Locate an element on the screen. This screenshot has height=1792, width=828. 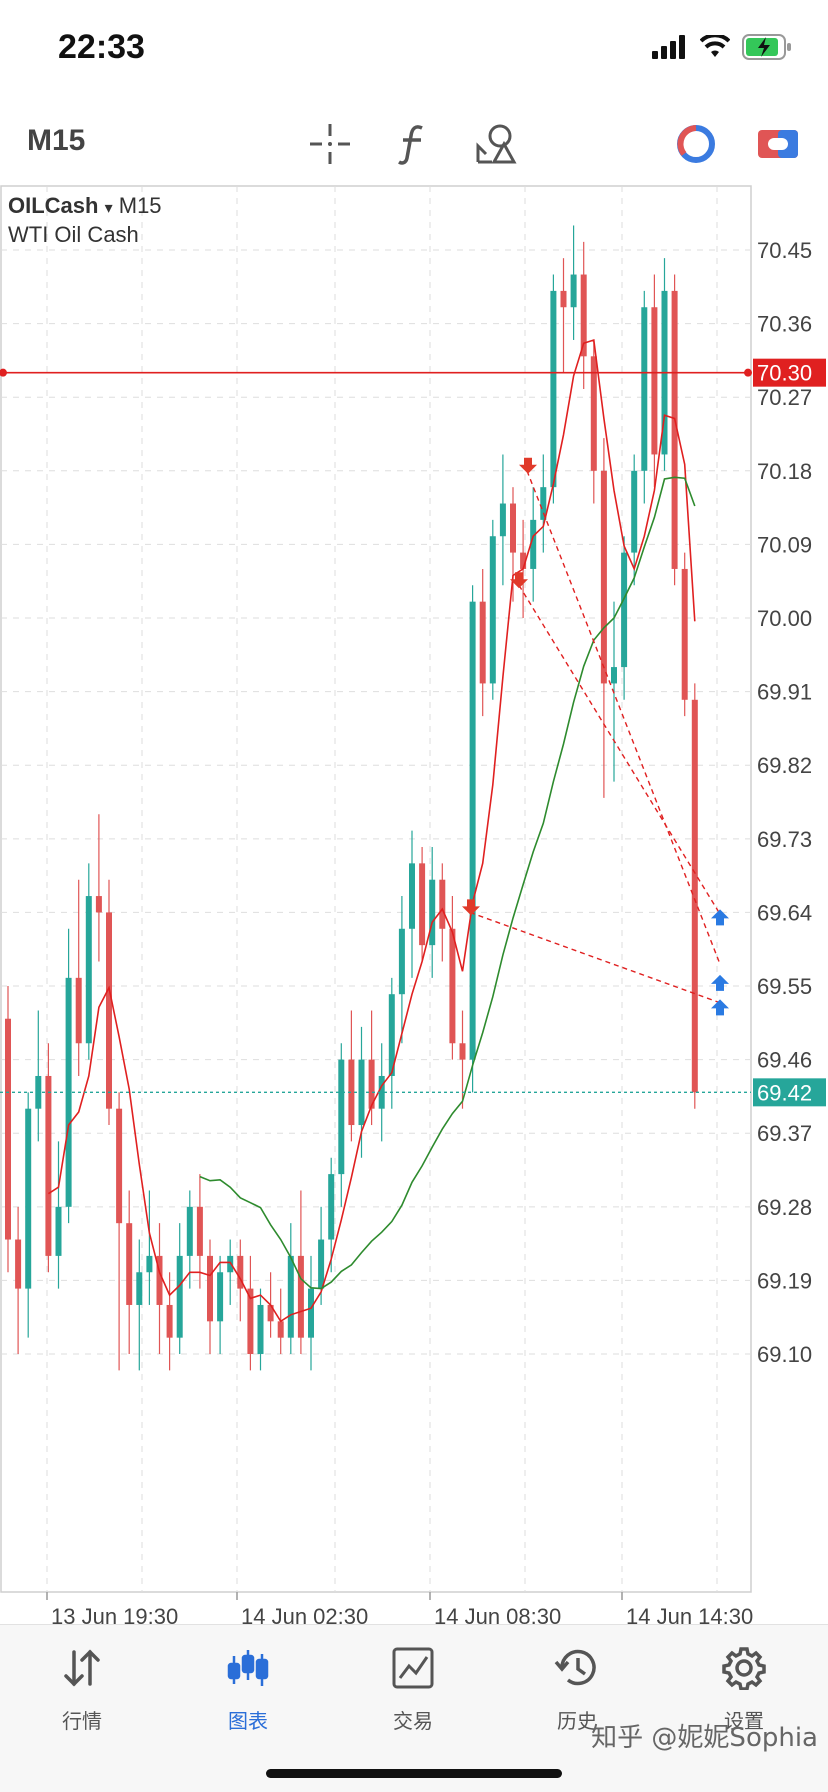
time-axis-label: 14 Jun 02:30 is located at coordinates (304, 1614).